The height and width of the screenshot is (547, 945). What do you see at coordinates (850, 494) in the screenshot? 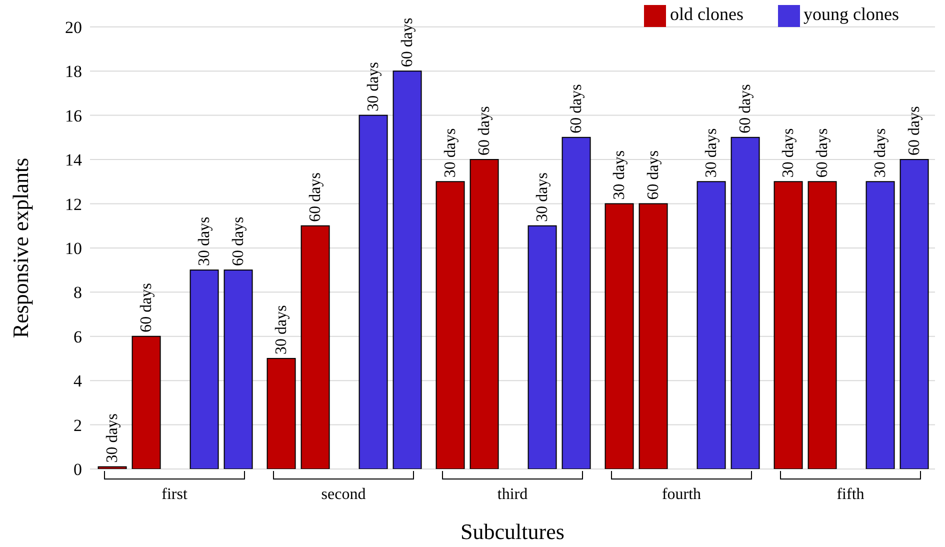
I see `x-tick-label: fifth` at bounding box center [850, 494].